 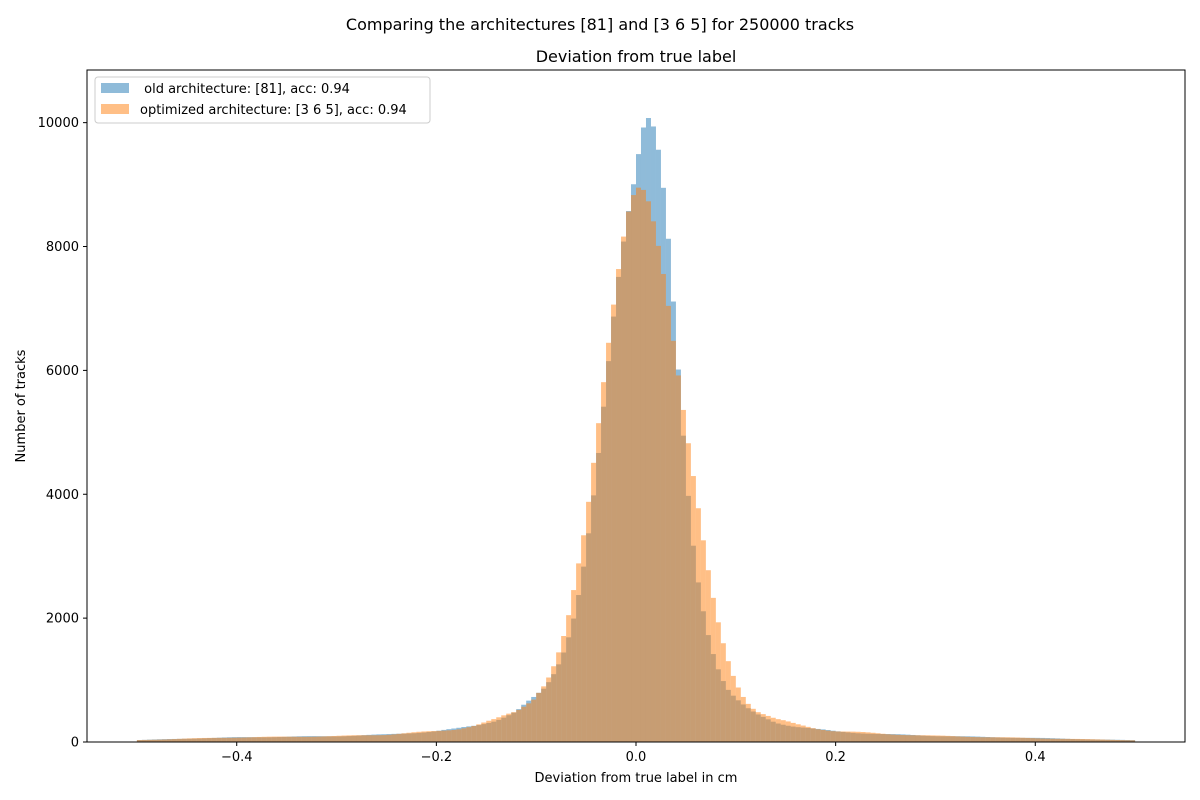 What do you see at coordinates (237, 757) in the screenshot?
I see `x-tick-label: −0.4` at bounding box center [237, 757].